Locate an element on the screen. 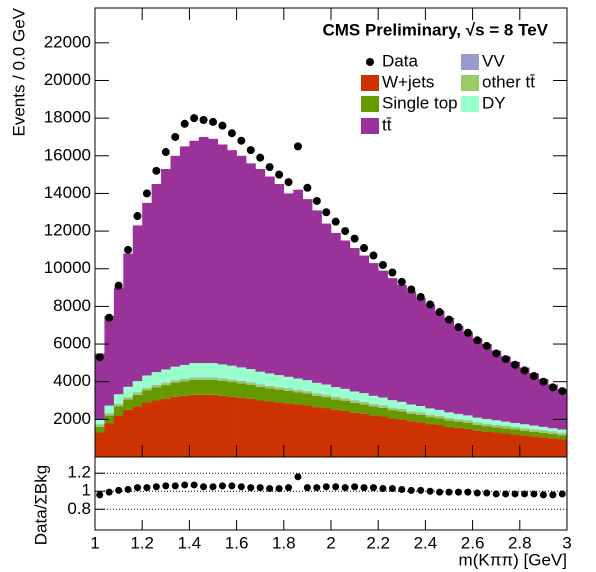  y-tick-label: 8000 is located at coordinates (72, 305).